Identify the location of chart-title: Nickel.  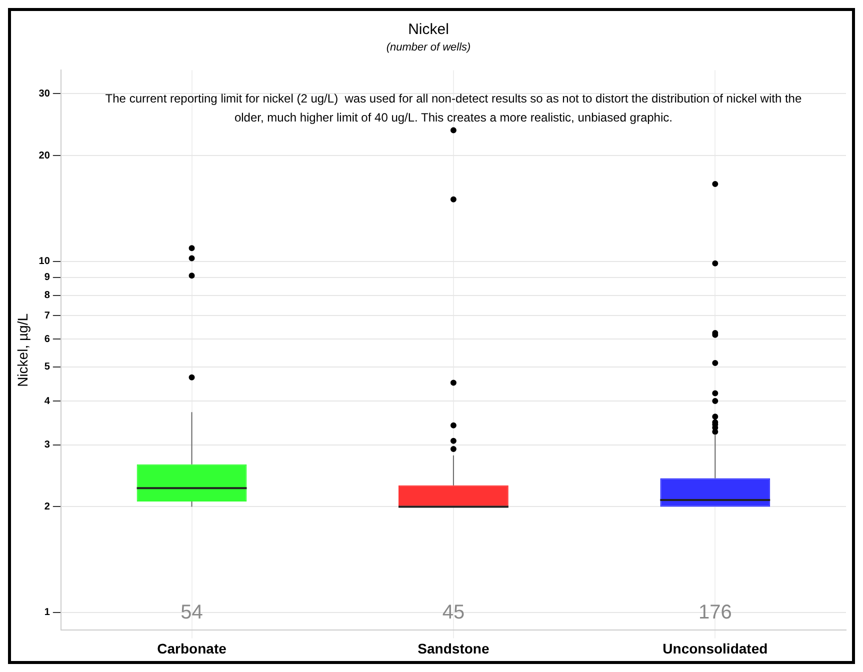
(428, 29).